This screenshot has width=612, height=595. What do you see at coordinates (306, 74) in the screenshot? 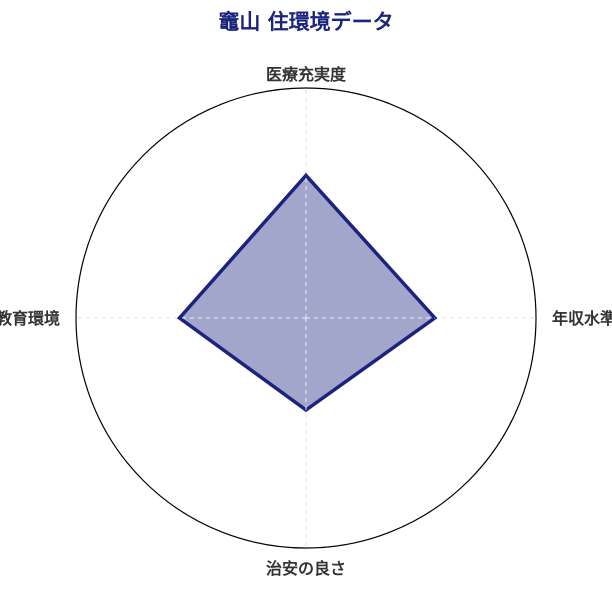
I see `axis-label: 医療充実度` at bounding box center [306, 74].